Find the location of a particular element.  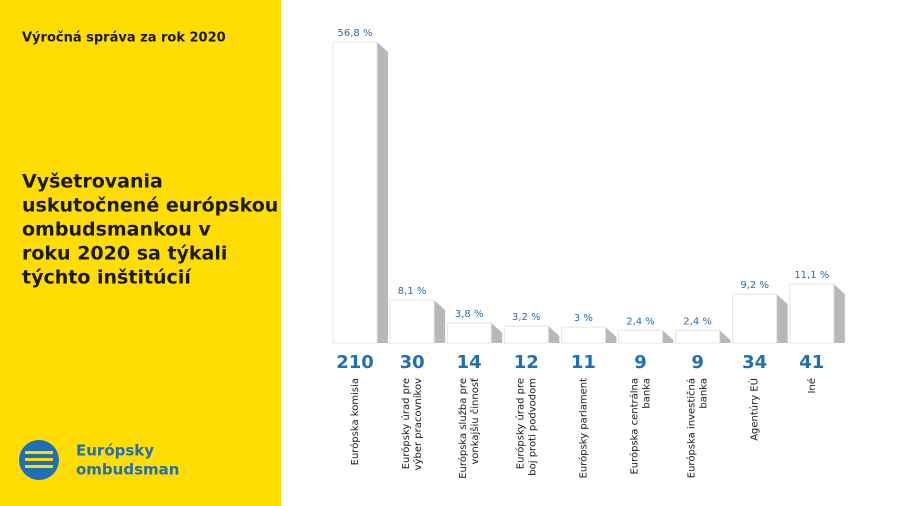

logo: Európsky ombudsman is located at coordinates (99, 460).